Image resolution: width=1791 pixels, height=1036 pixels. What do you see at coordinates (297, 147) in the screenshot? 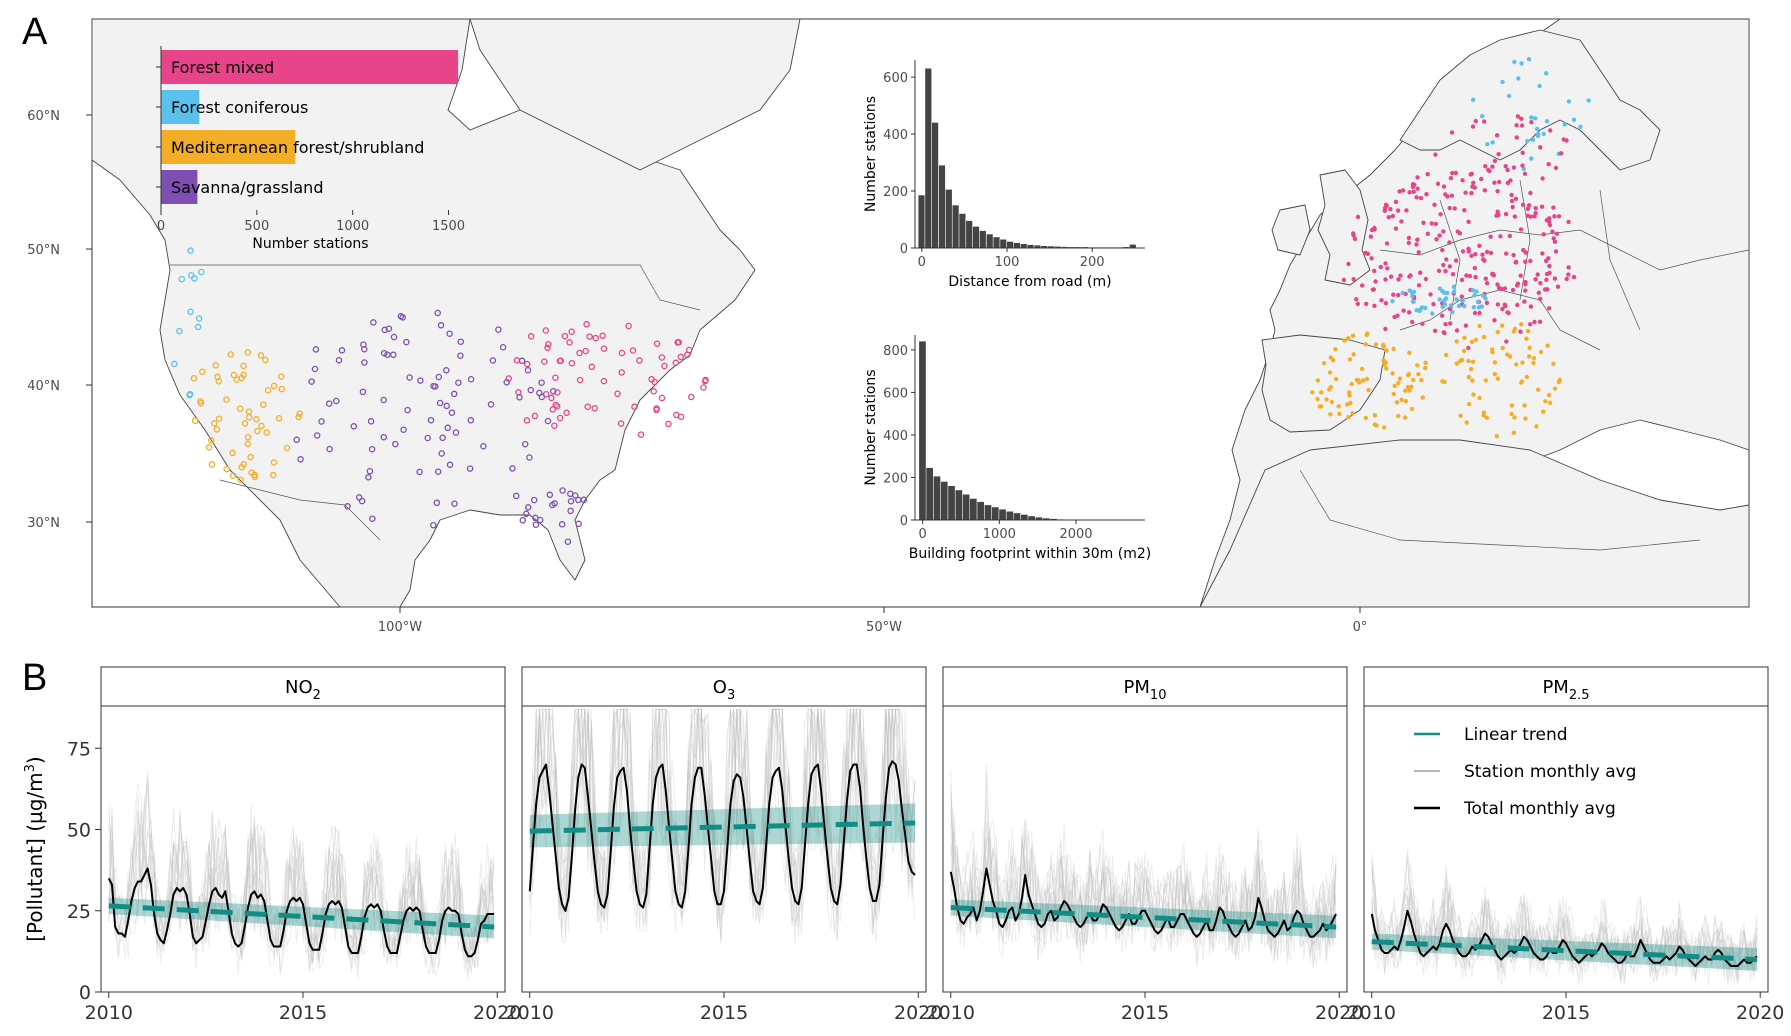
I see `bar-label: Mediterranean forest/shrubland` at bounding box center [297, 147].